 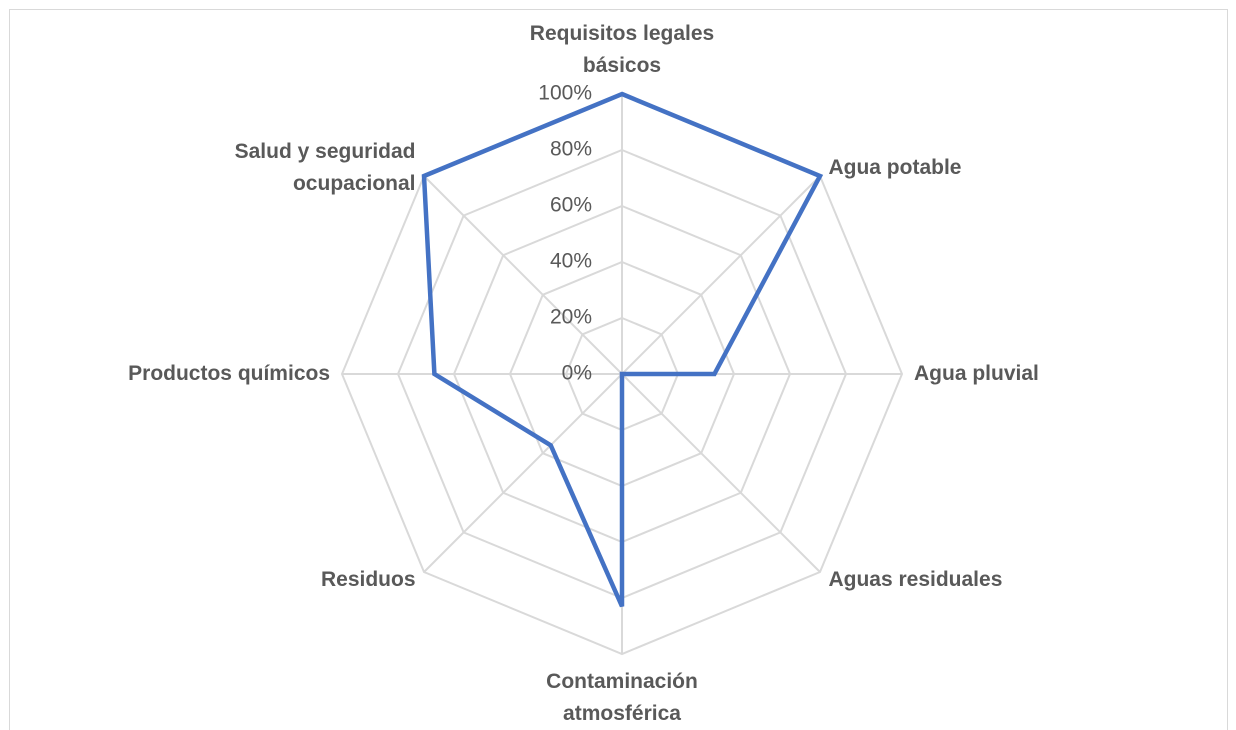 I want to click on category-label: Agua potable, so click(x=895, y=167).